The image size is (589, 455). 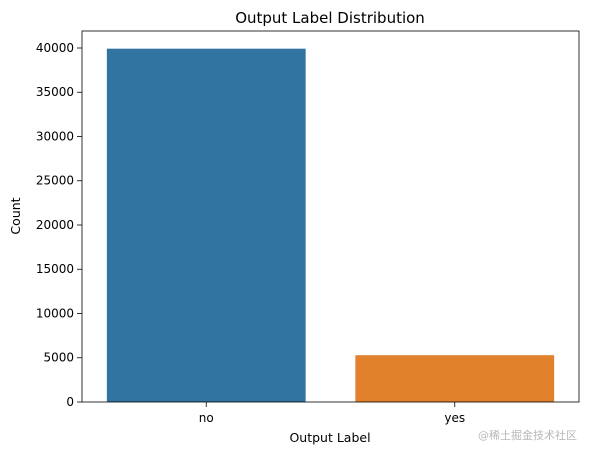 What do you see at coordinates (332, 413) in the screenshot?
I see `x-axis-ticks: no yes` at bounding box center [332, 413].